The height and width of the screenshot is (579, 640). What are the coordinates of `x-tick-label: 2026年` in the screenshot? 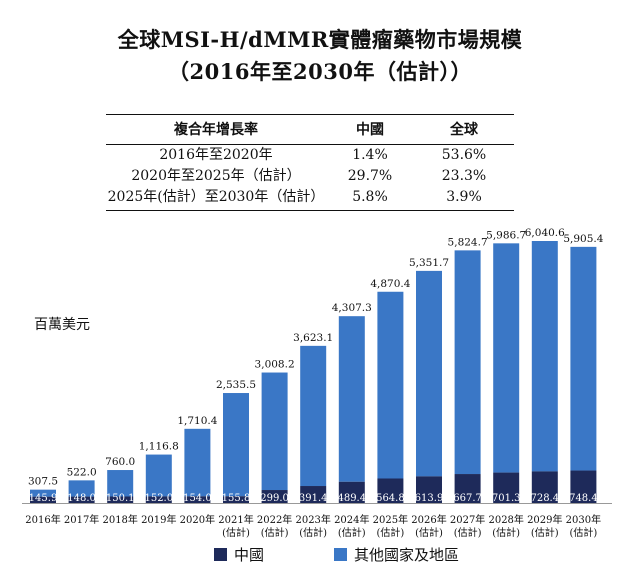 It's located at (428, 519).